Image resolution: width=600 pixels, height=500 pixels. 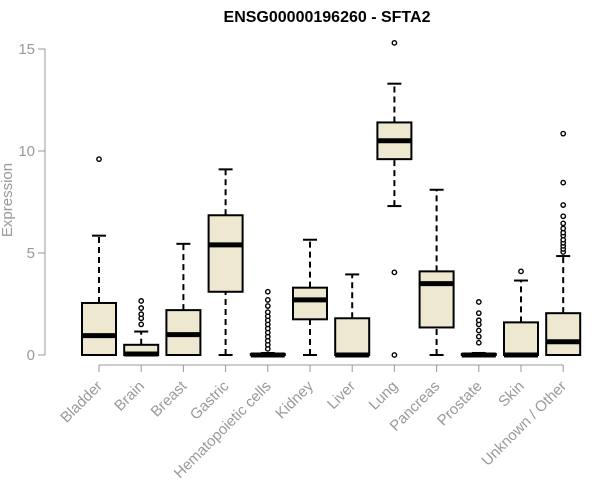 What do you see at coordinates (32, 202) in the screenshot?
I see `y-axis: 0 5 10 15` at bounding box center [32, 202].